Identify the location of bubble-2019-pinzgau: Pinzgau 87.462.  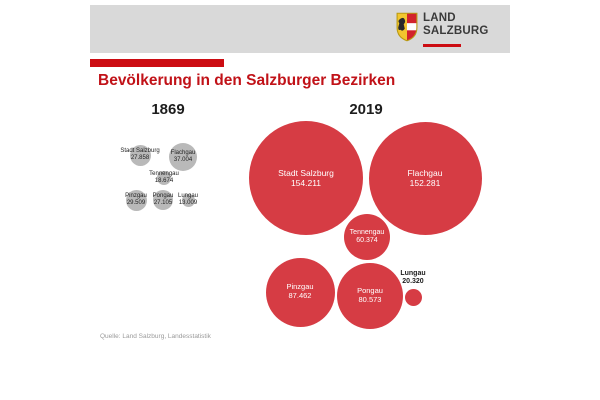
(300, 292).